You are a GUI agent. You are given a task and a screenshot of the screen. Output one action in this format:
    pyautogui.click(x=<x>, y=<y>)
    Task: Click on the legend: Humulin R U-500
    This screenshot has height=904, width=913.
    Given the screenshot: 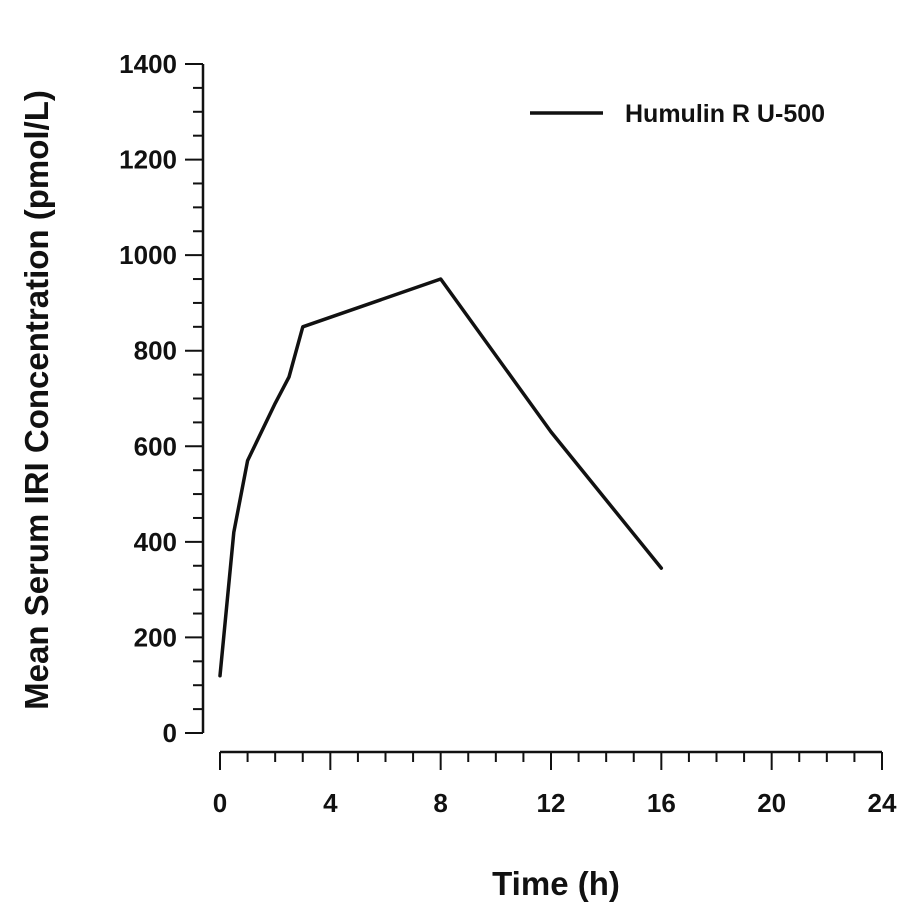 What is the action you would take?
    pyautogui.click(x=677, y=114)
    